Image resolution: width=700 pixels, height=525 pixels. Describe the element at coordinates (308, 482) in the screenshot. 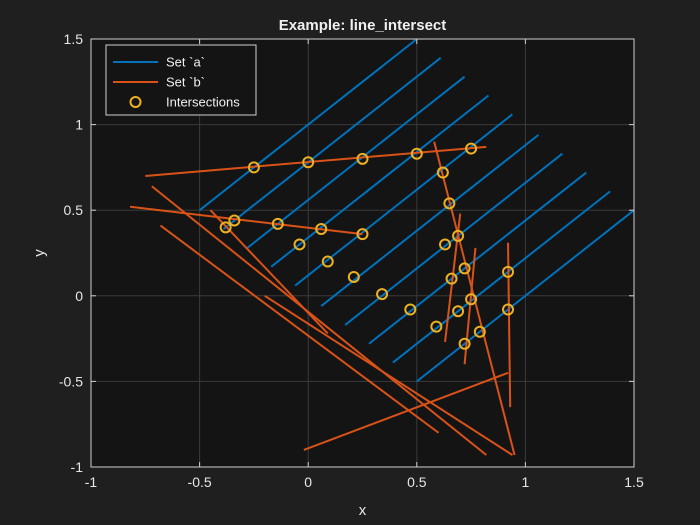

I see `x-tick-label: 0` at that location.